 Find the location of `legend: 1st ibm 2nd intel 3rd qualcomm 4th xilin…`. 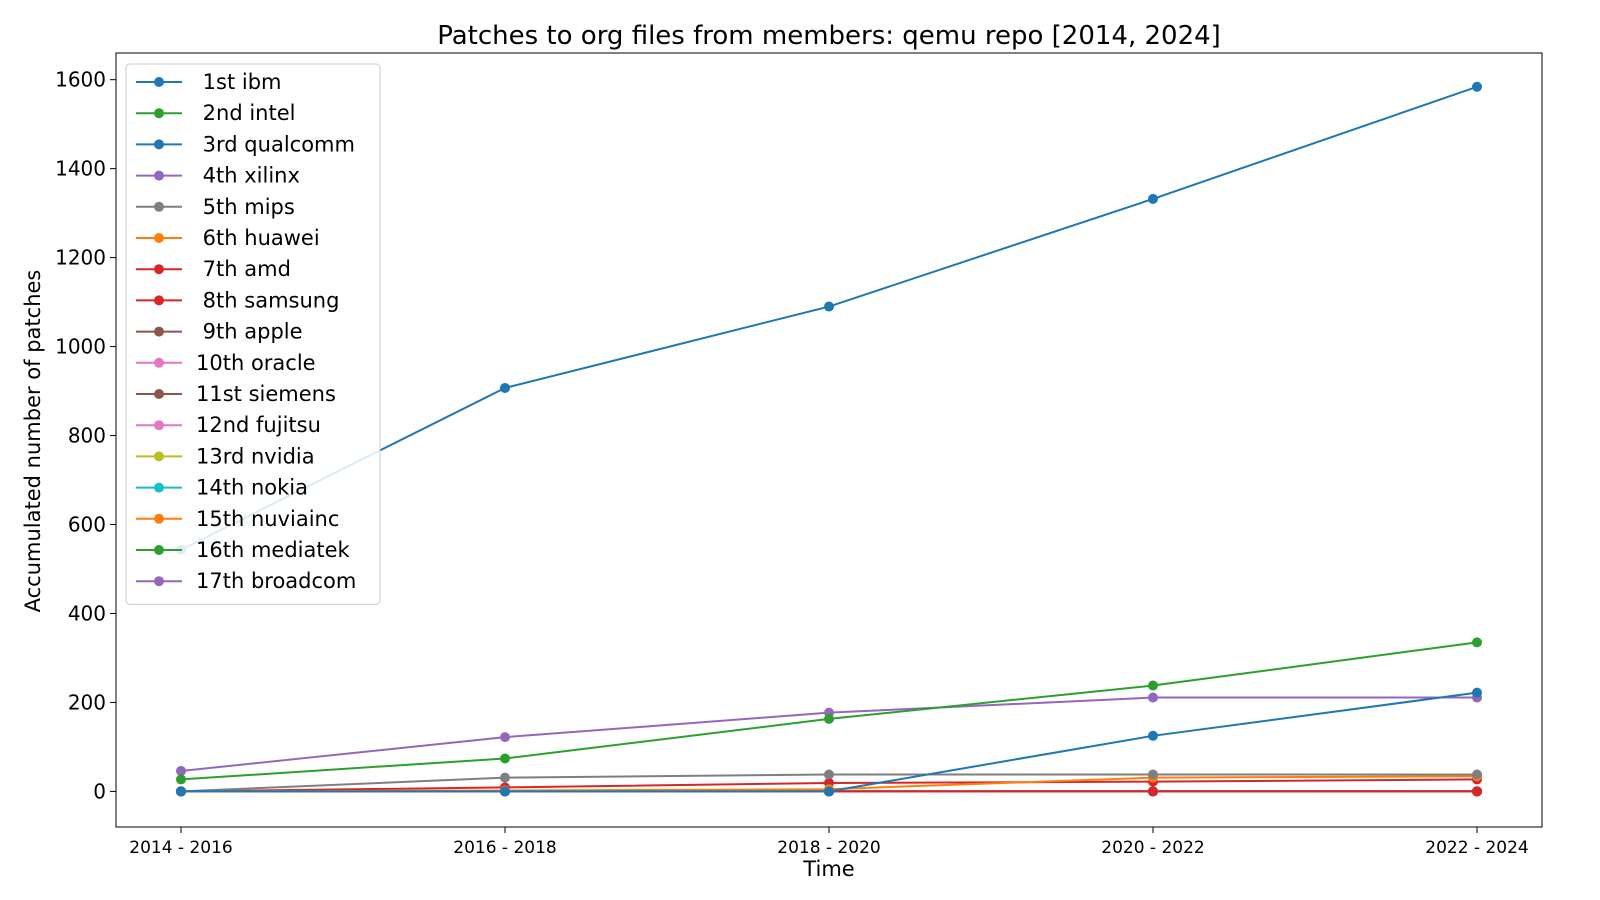

legend: 1st ibm 2nd intel 3rd qualcomm 4th xilin… is located at coordinates (253, 334).